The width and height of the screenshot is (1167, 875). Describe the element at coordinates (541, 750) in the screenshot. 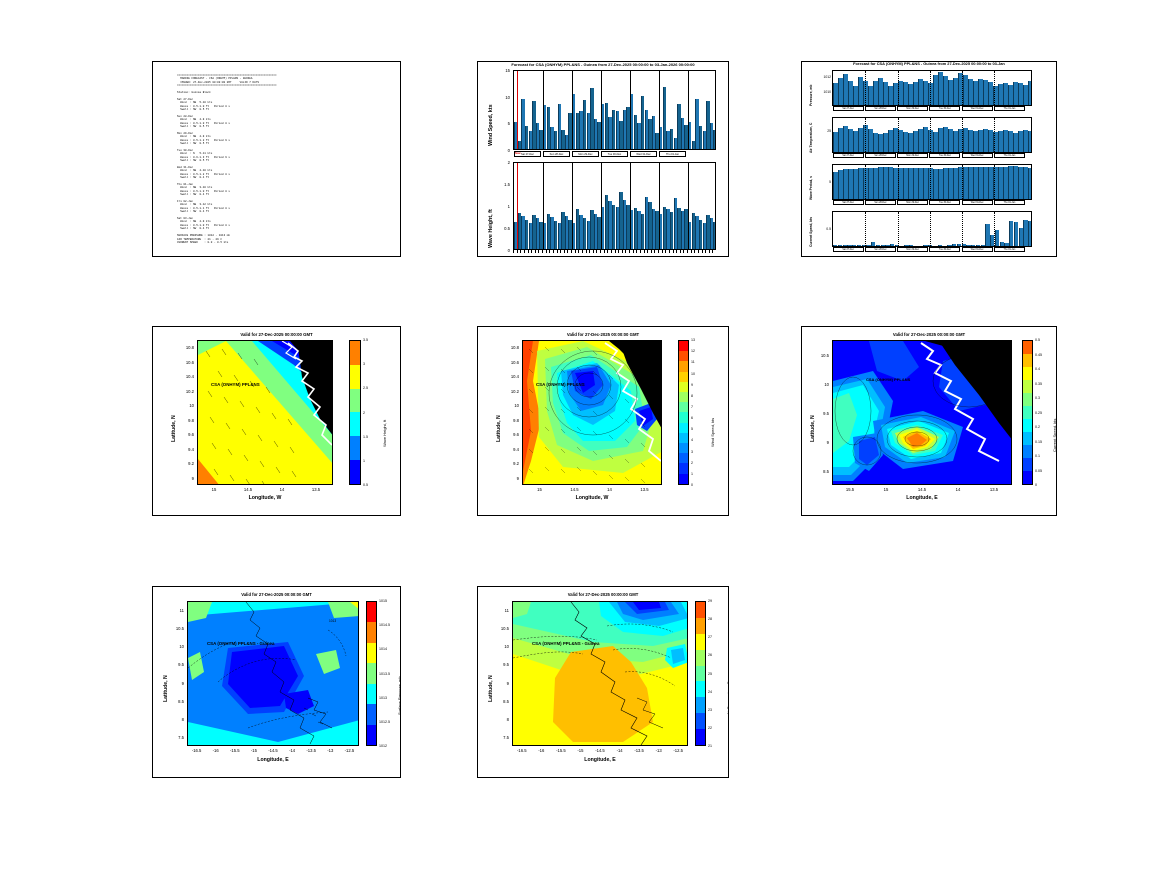

I see `map-xtick: -16` at that location.